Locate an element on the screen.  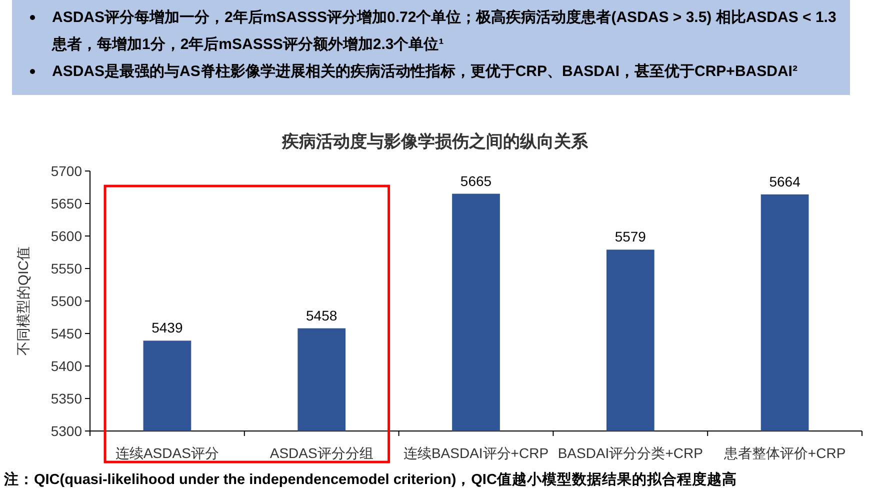
y-tick-label: 5400 is located at coordinates (66, 366).